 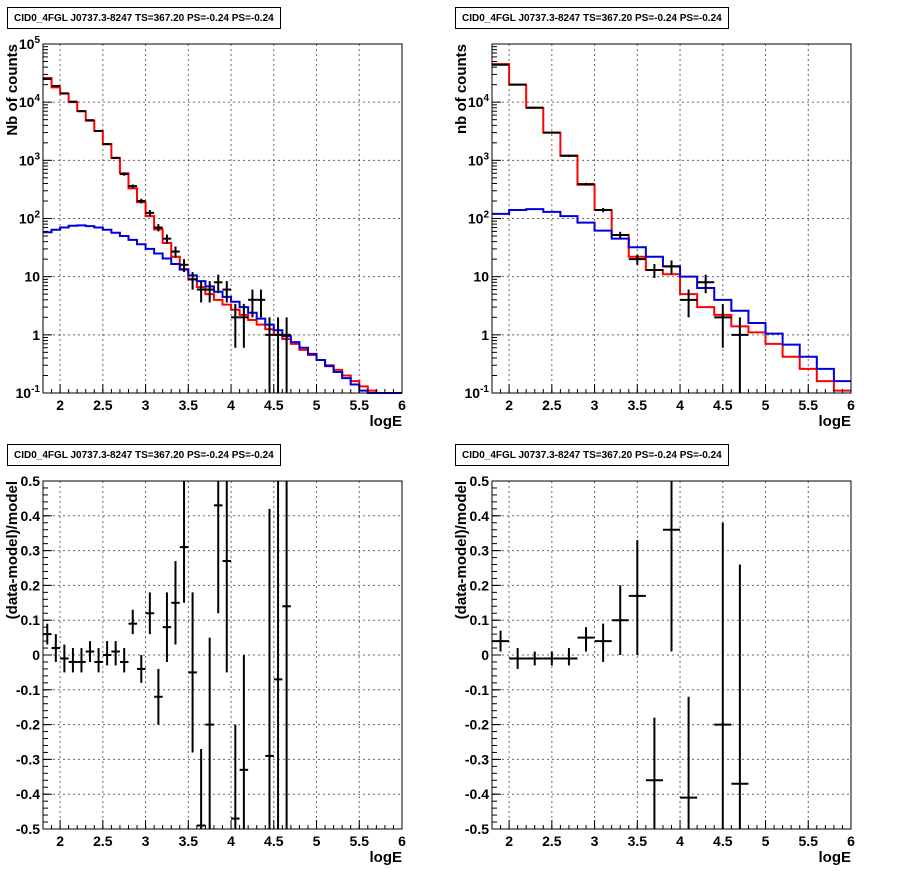 I want to click on panel-2-x-tick-label: 4, so click(x=680, y=405).